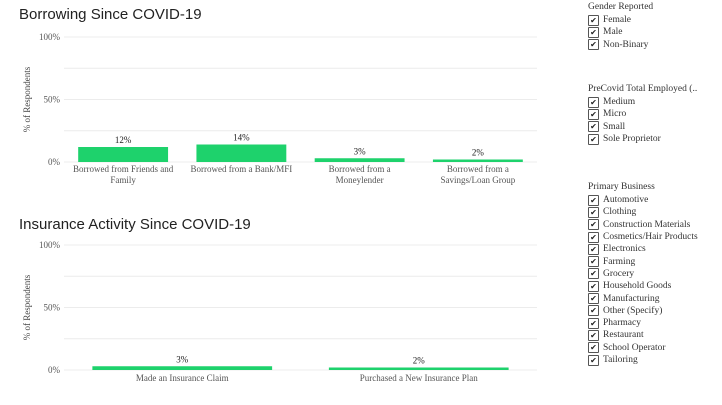 This screenshot has width=722, height=405. Describe the element at coordinates (637, 286) in the screenshot. I see `filter-option-label: Household Goods` at that location.